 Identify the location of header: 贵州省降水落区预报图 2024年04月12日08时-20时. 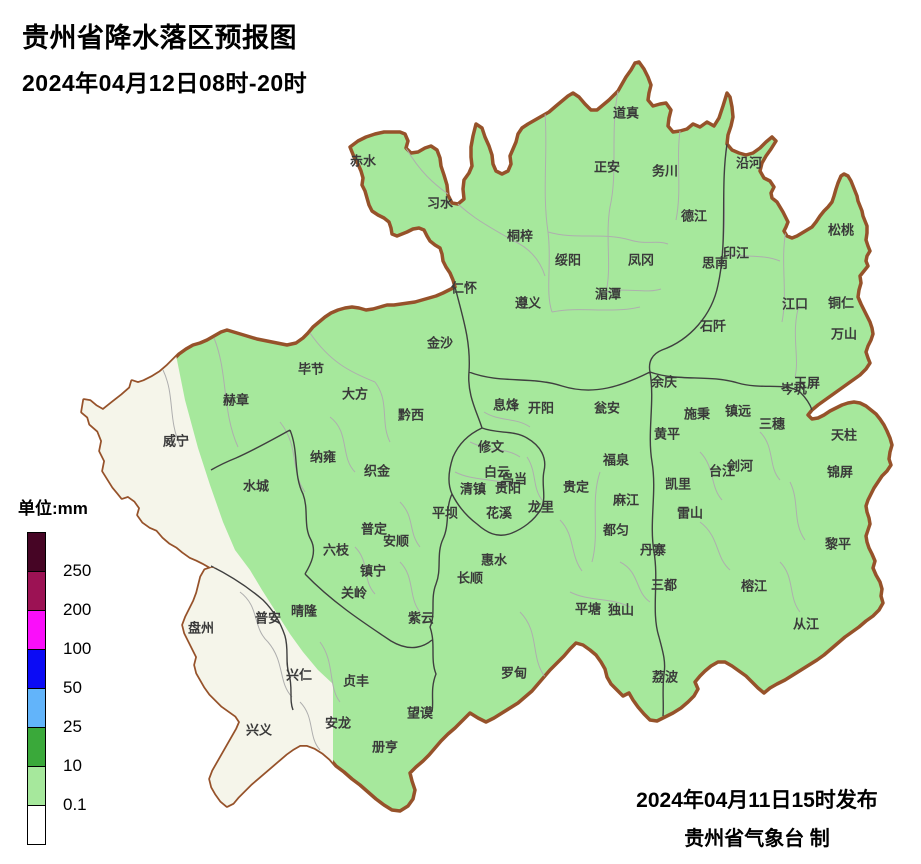
(164, 57).